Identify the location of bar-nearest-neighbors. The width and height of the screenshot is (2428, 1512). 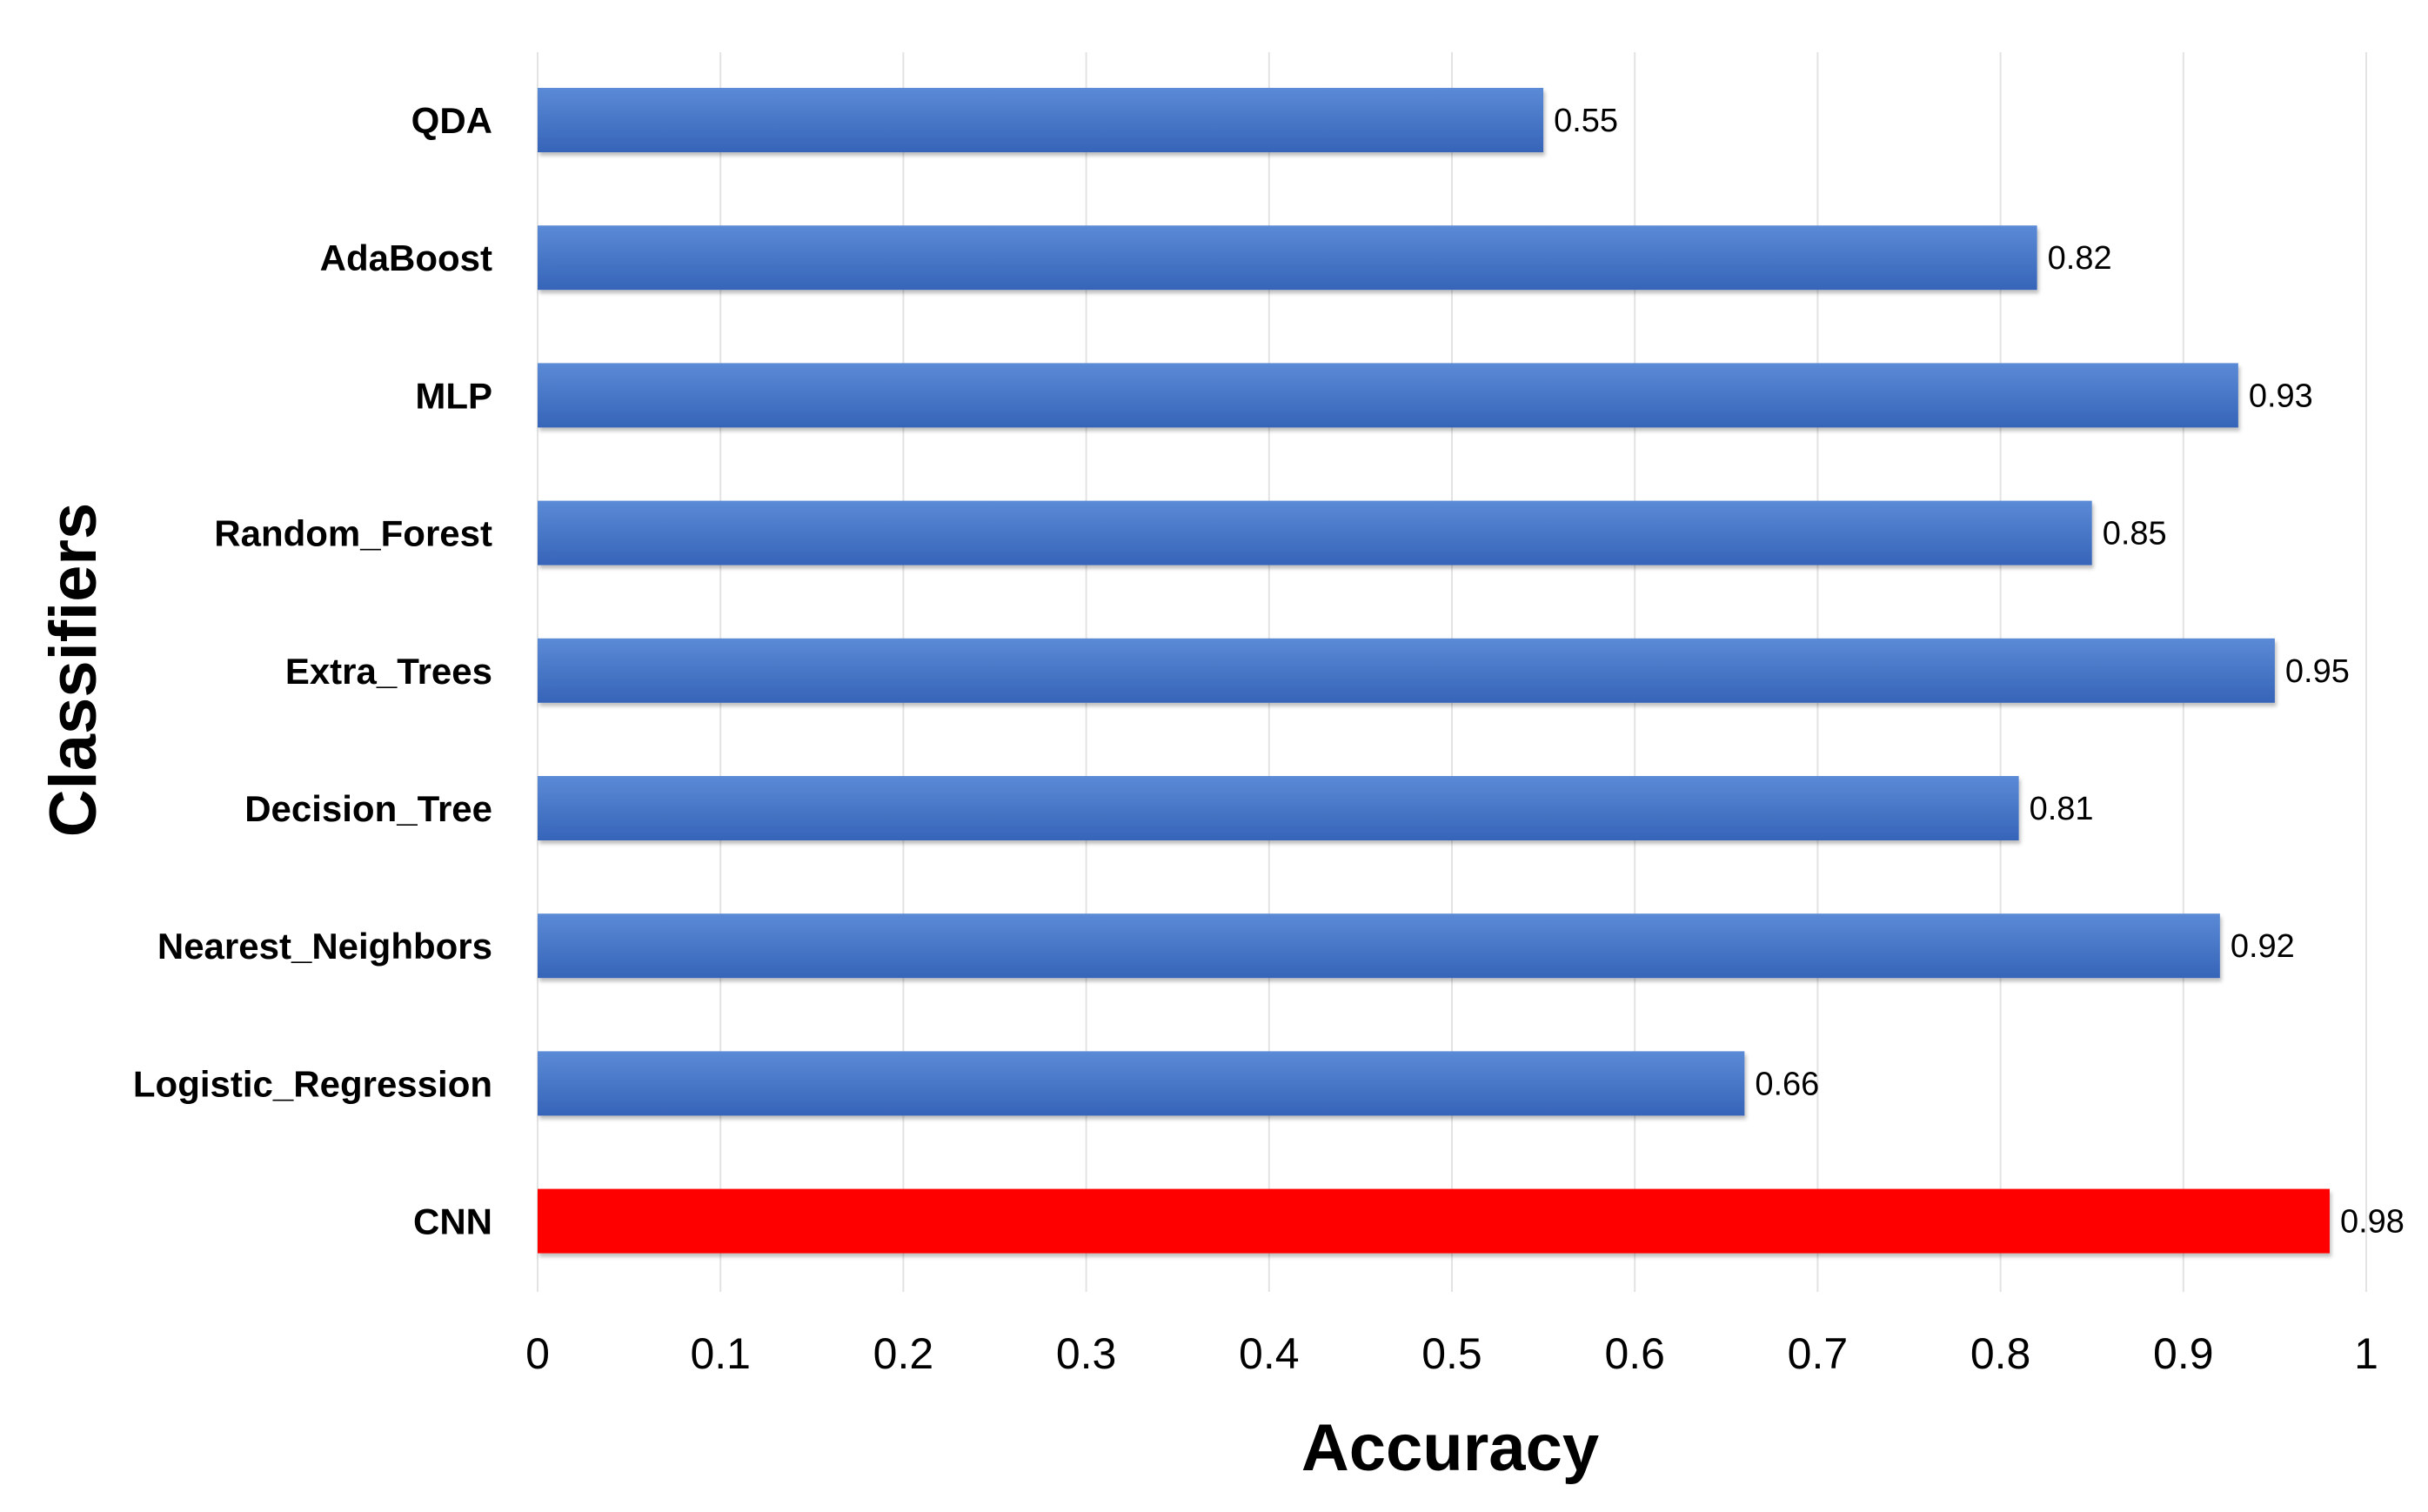
(1379, 946).